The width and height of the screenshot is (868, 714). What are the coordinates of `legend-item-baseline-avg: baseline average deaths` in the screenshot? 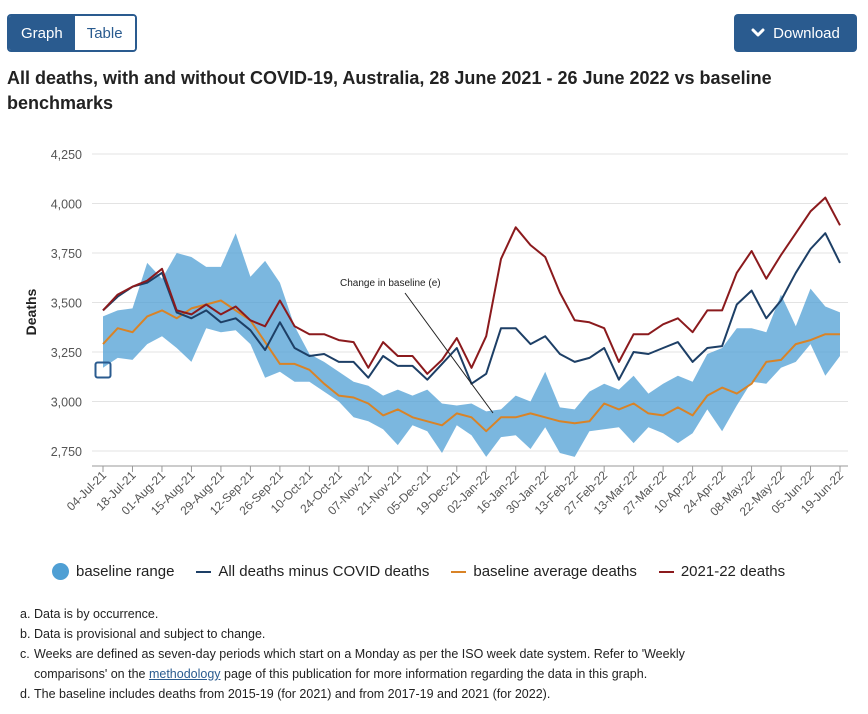 It's located at (544, 571).